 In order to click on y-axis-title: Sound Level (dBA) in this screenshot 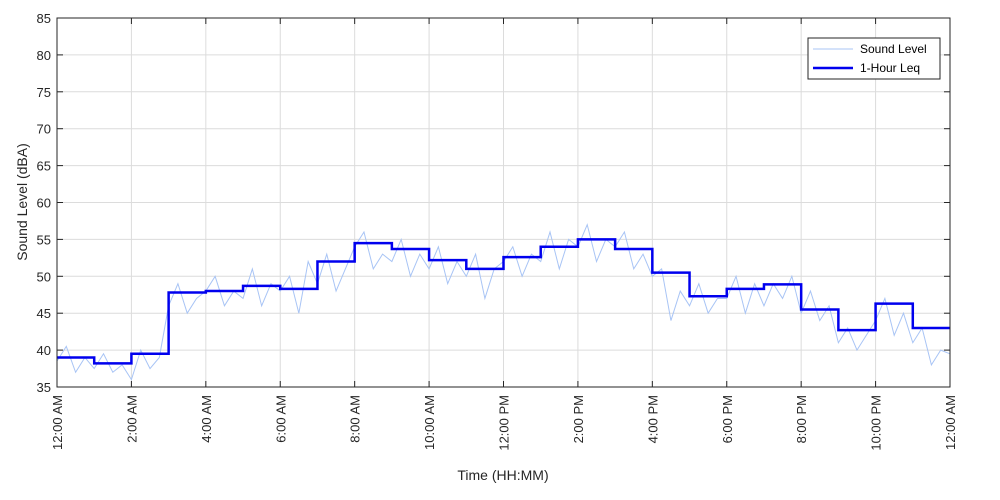, I will do `click(22, 202)`.